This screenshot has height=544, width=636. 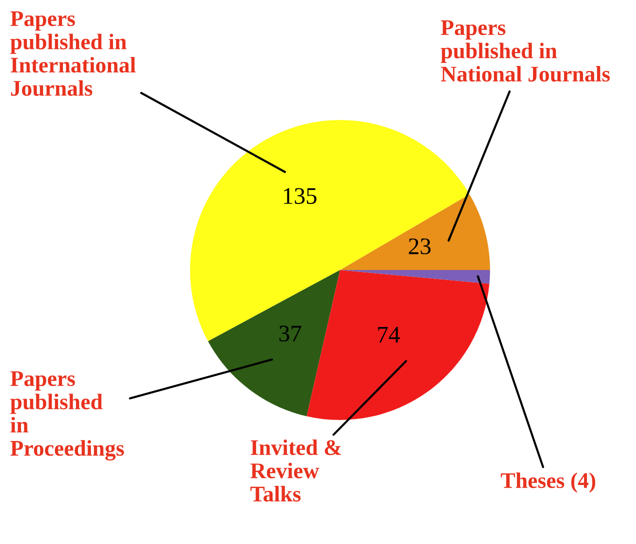 I want to click on data-label: 135, so click(x=300, y=196).